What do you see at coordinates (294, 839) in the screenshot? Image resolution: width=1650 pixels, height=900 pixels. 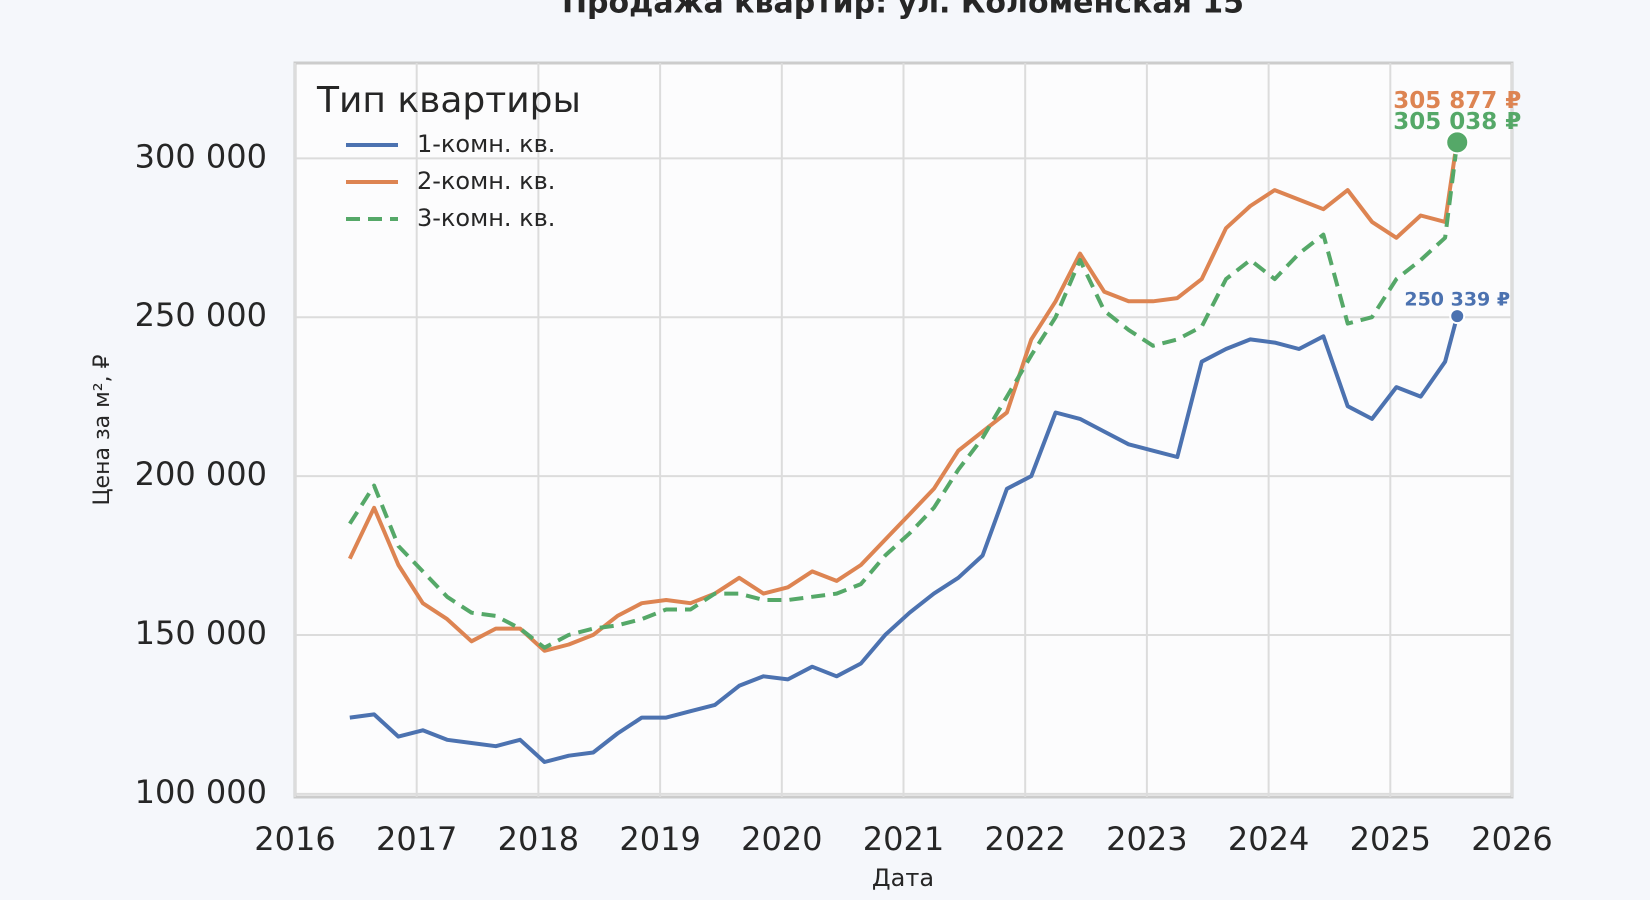 I see `x-tick-label: 2016` at bounding box center [294, 839].